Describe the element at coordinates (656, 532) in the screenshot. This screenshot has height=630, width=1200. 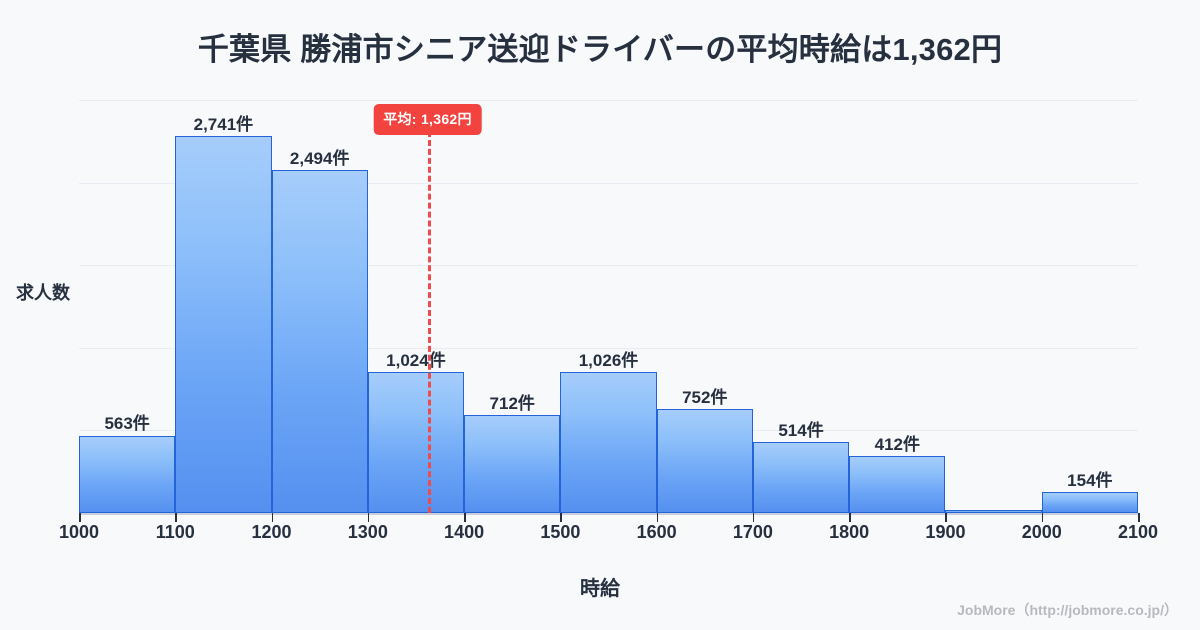
I see `x-axis-tick-label: 1600` at that location.